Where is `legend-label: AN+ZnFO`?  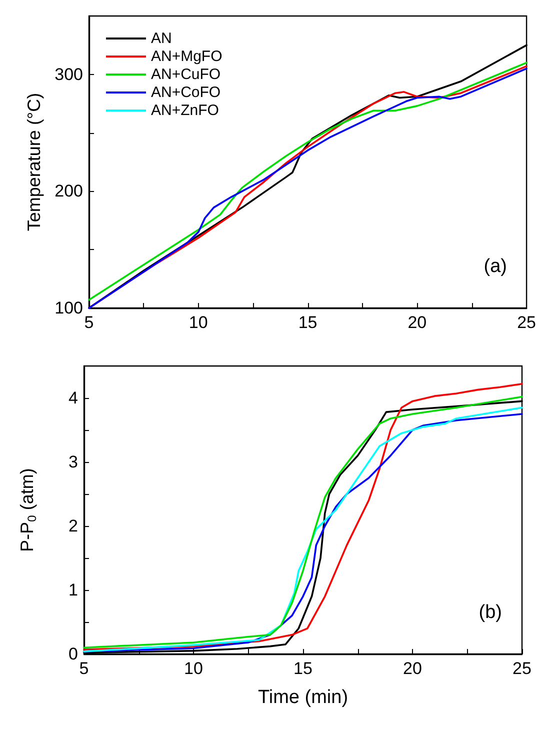
legend-label: AN+ZnFO is located at coordinates (185, 110).